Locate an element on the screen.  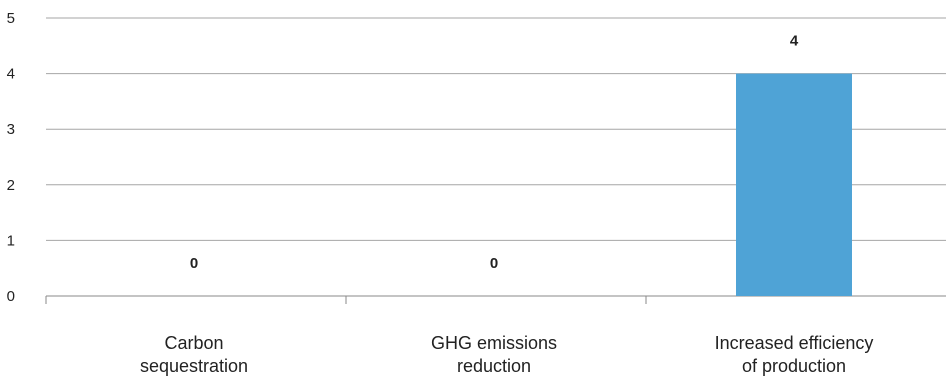
x-category-label: reduction is located at coordinates (494, 366).